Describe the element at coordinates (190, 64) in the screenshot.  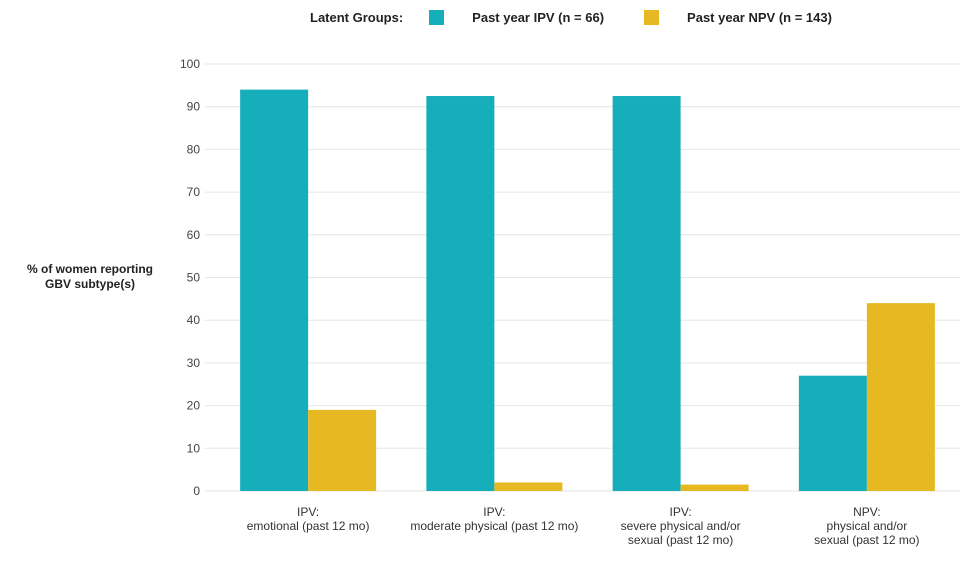
I see `y-tick-label: 100` at that location.